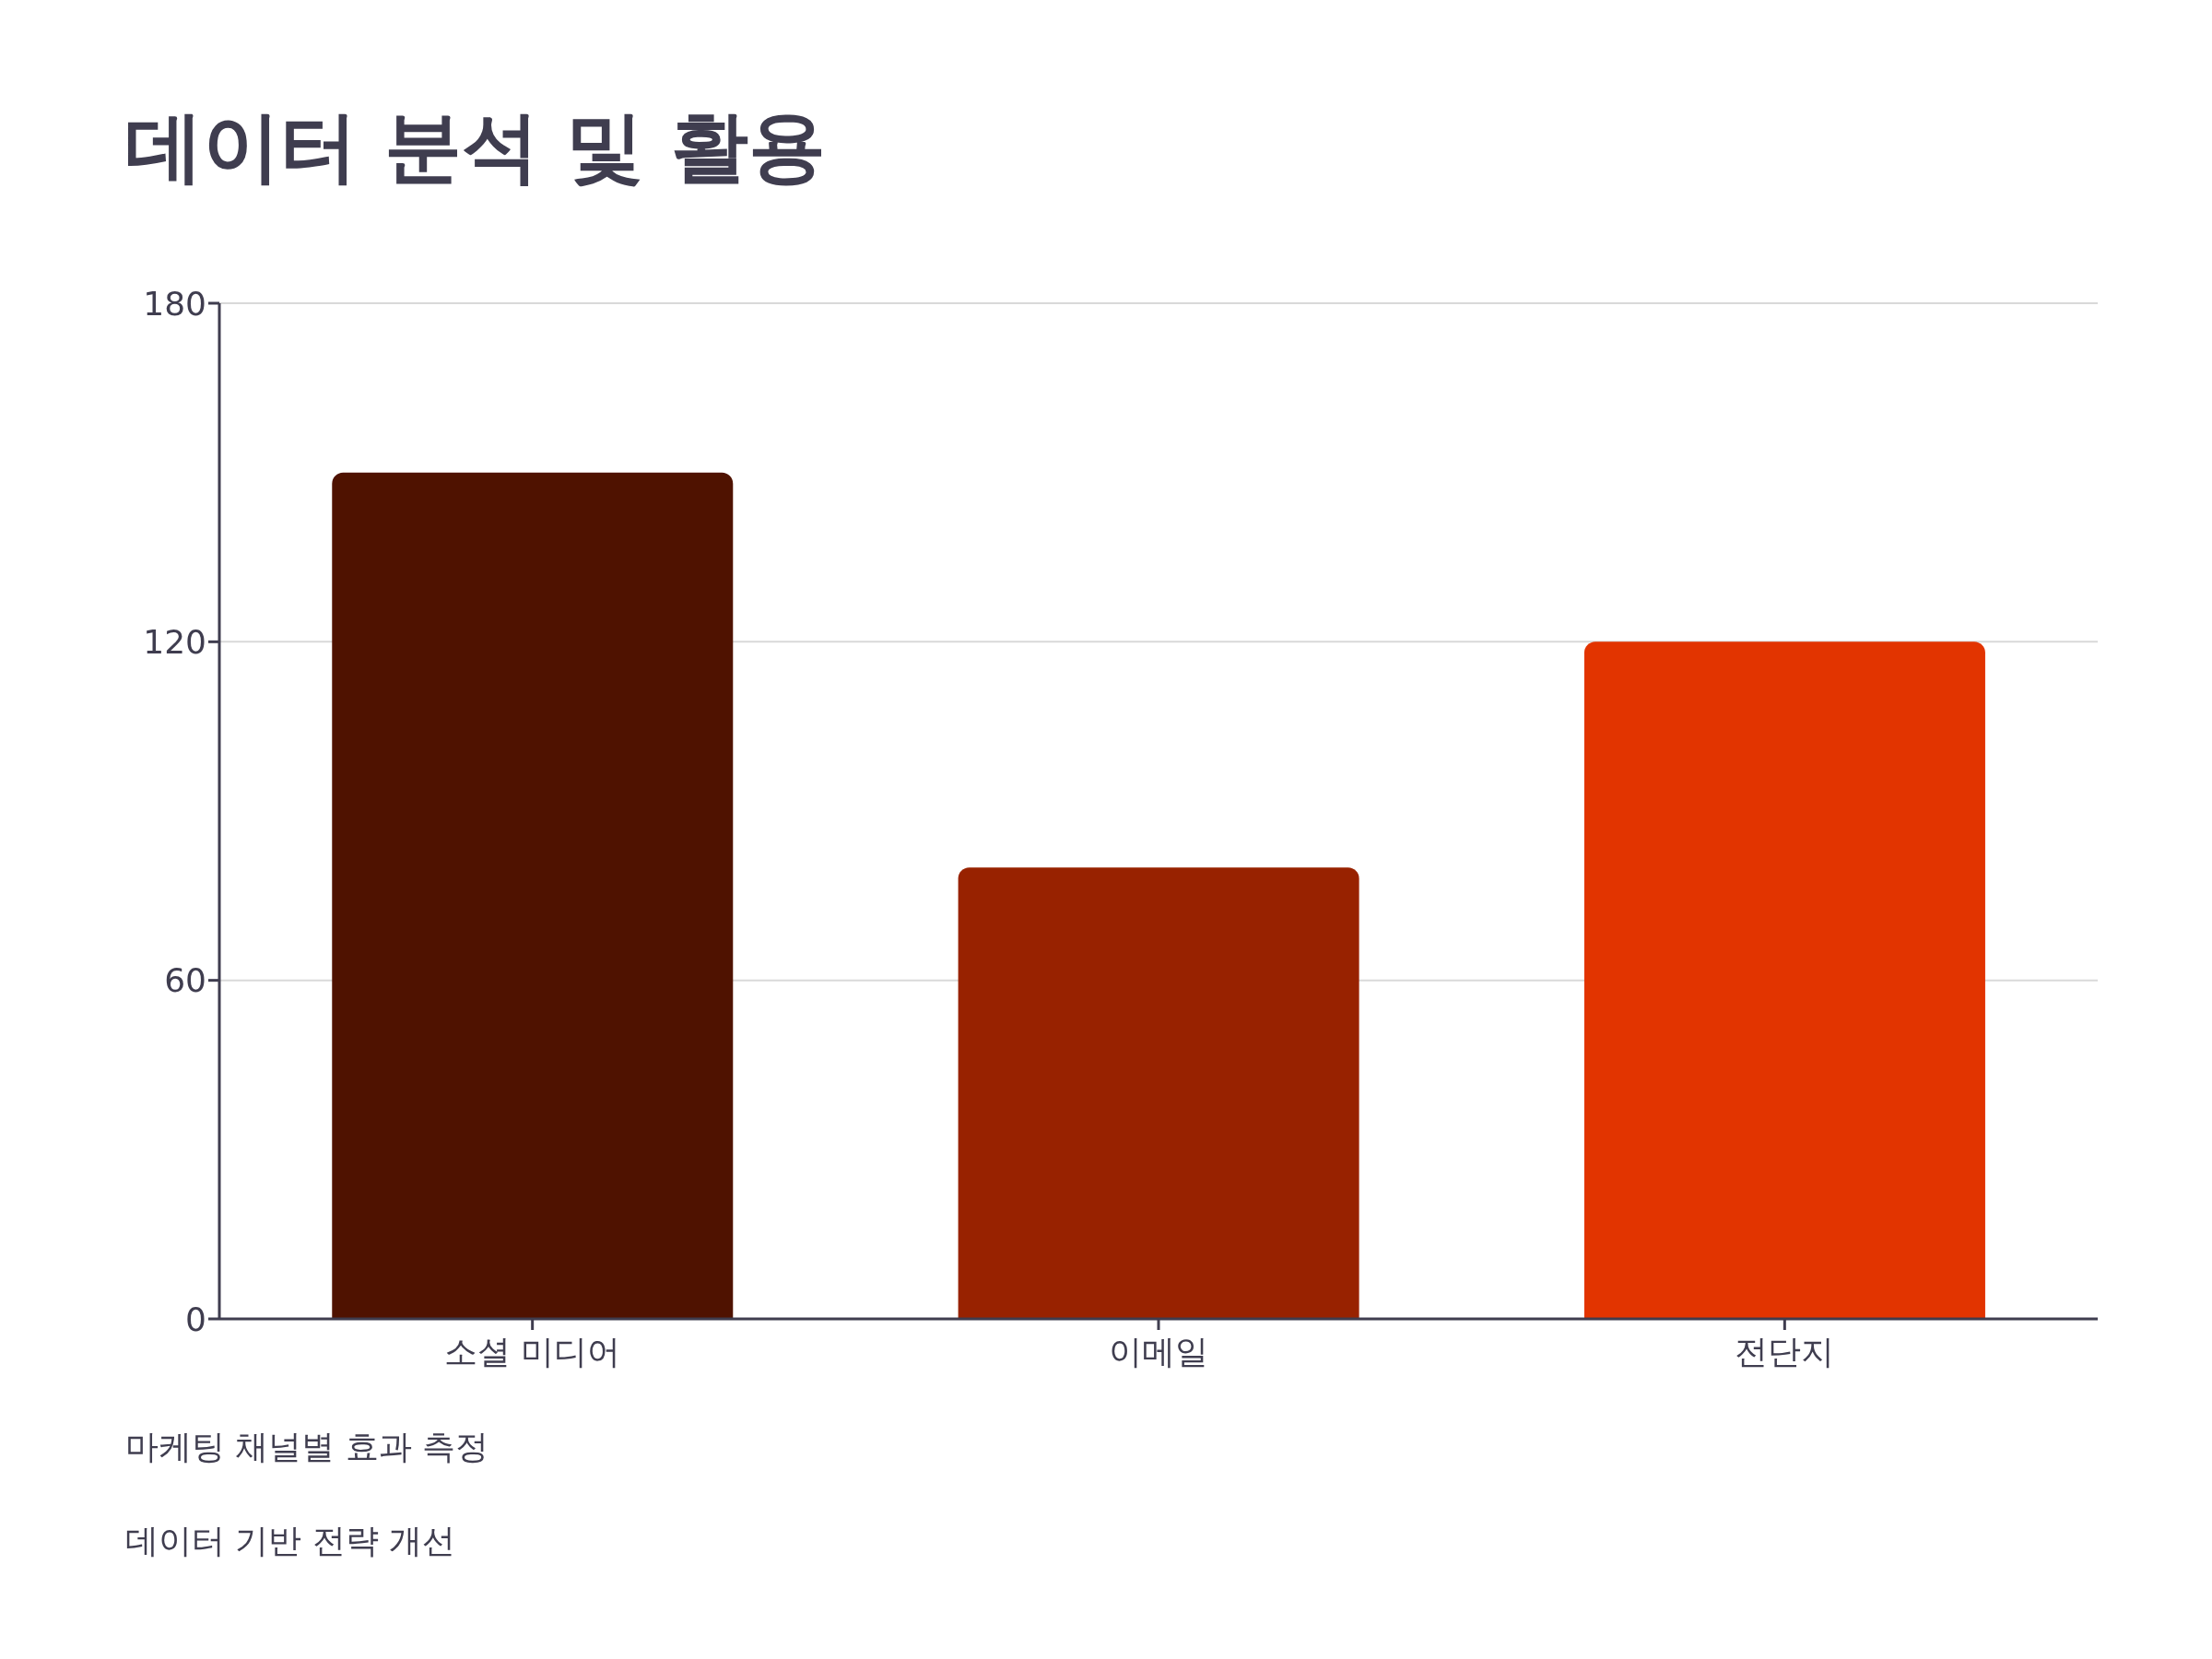 The image size is (2212, 1659). Describe the element at coordinates (307, 1447) in the screenshot. I see `text: 마케팅 채널별 효과 측정` at that location.